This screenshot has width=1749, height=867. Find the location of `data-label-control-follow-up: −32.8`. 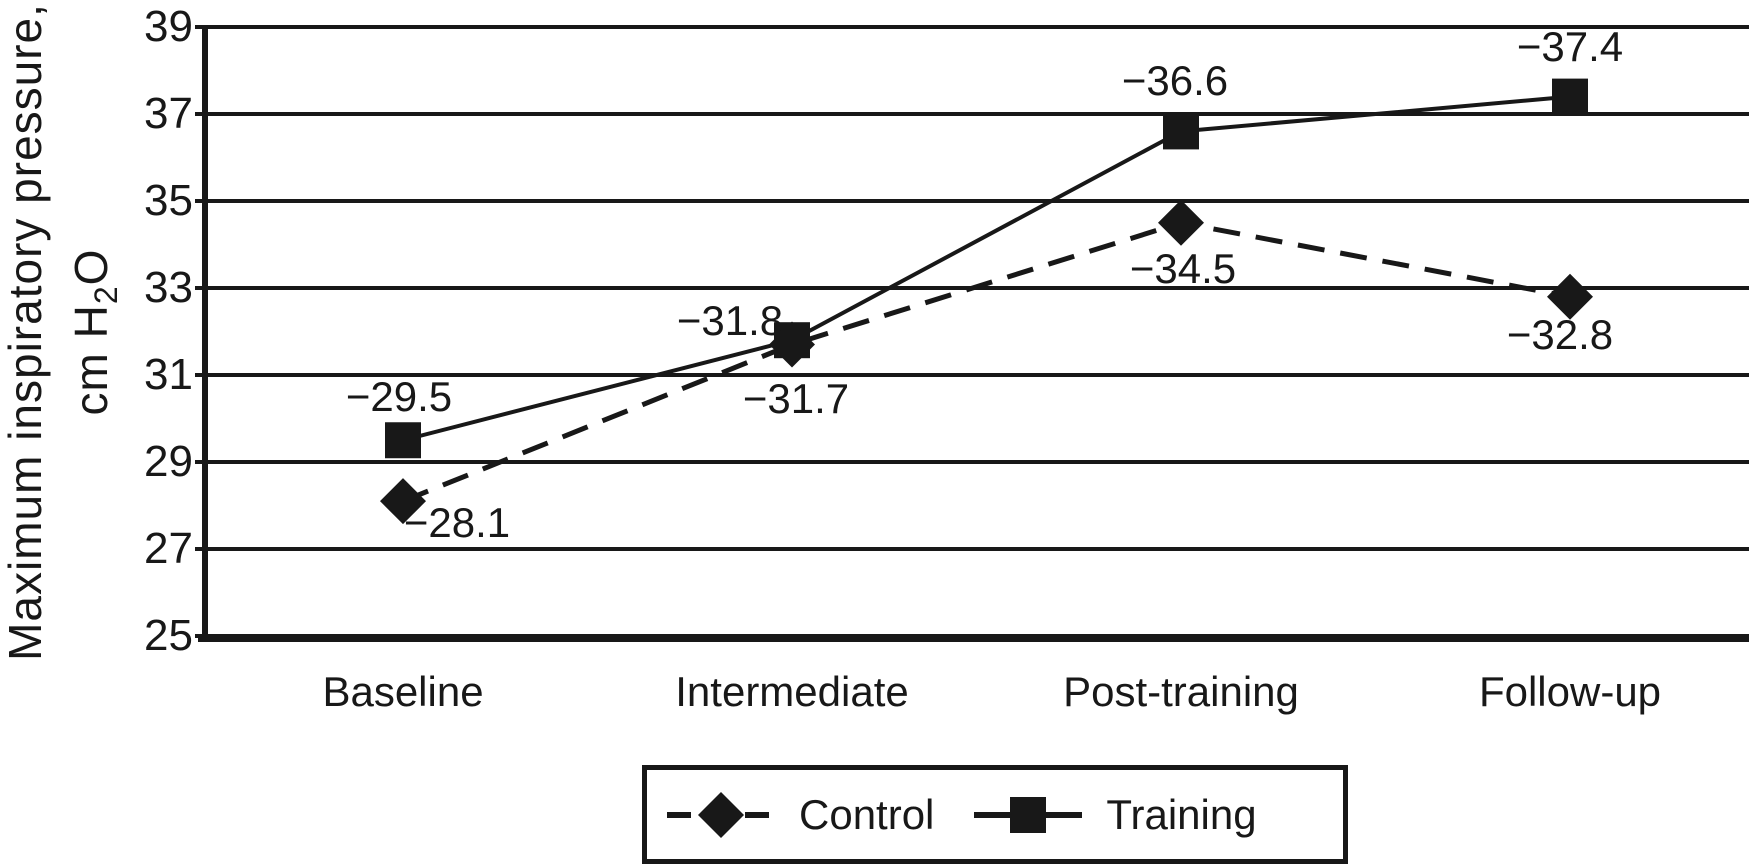

data-label-control-follow-up: −32.8 is located at coordinates (1560, 334).